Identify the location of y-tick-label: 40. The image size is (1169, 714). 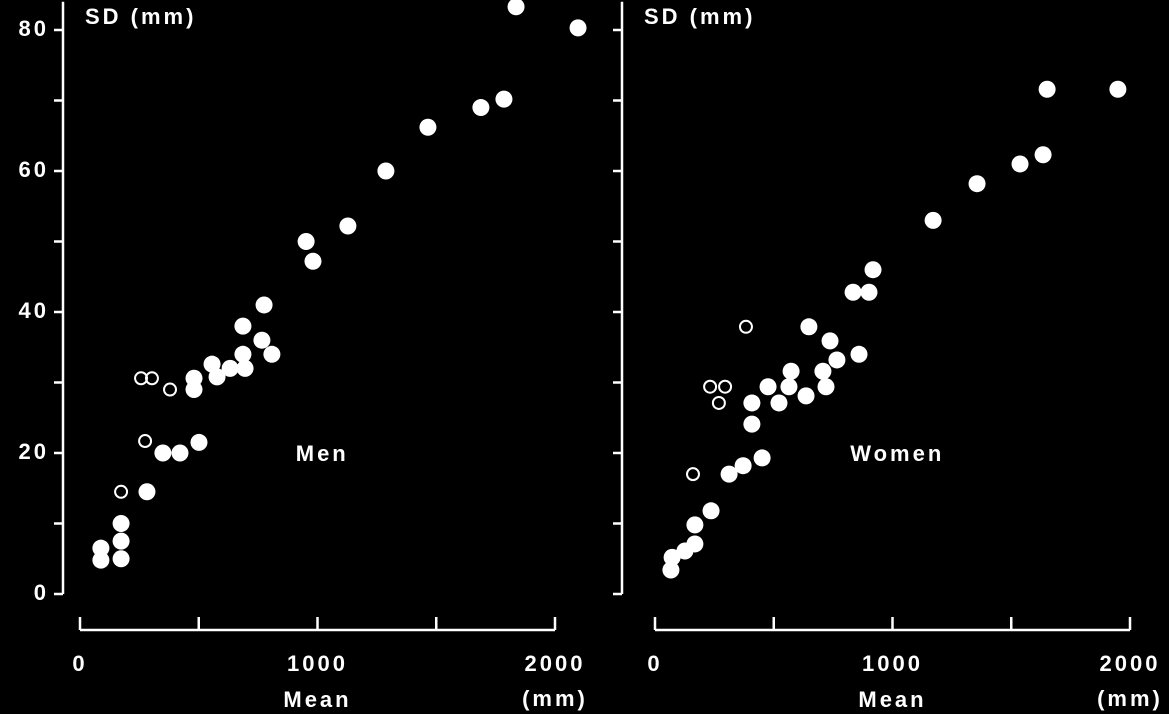
(34, 310).